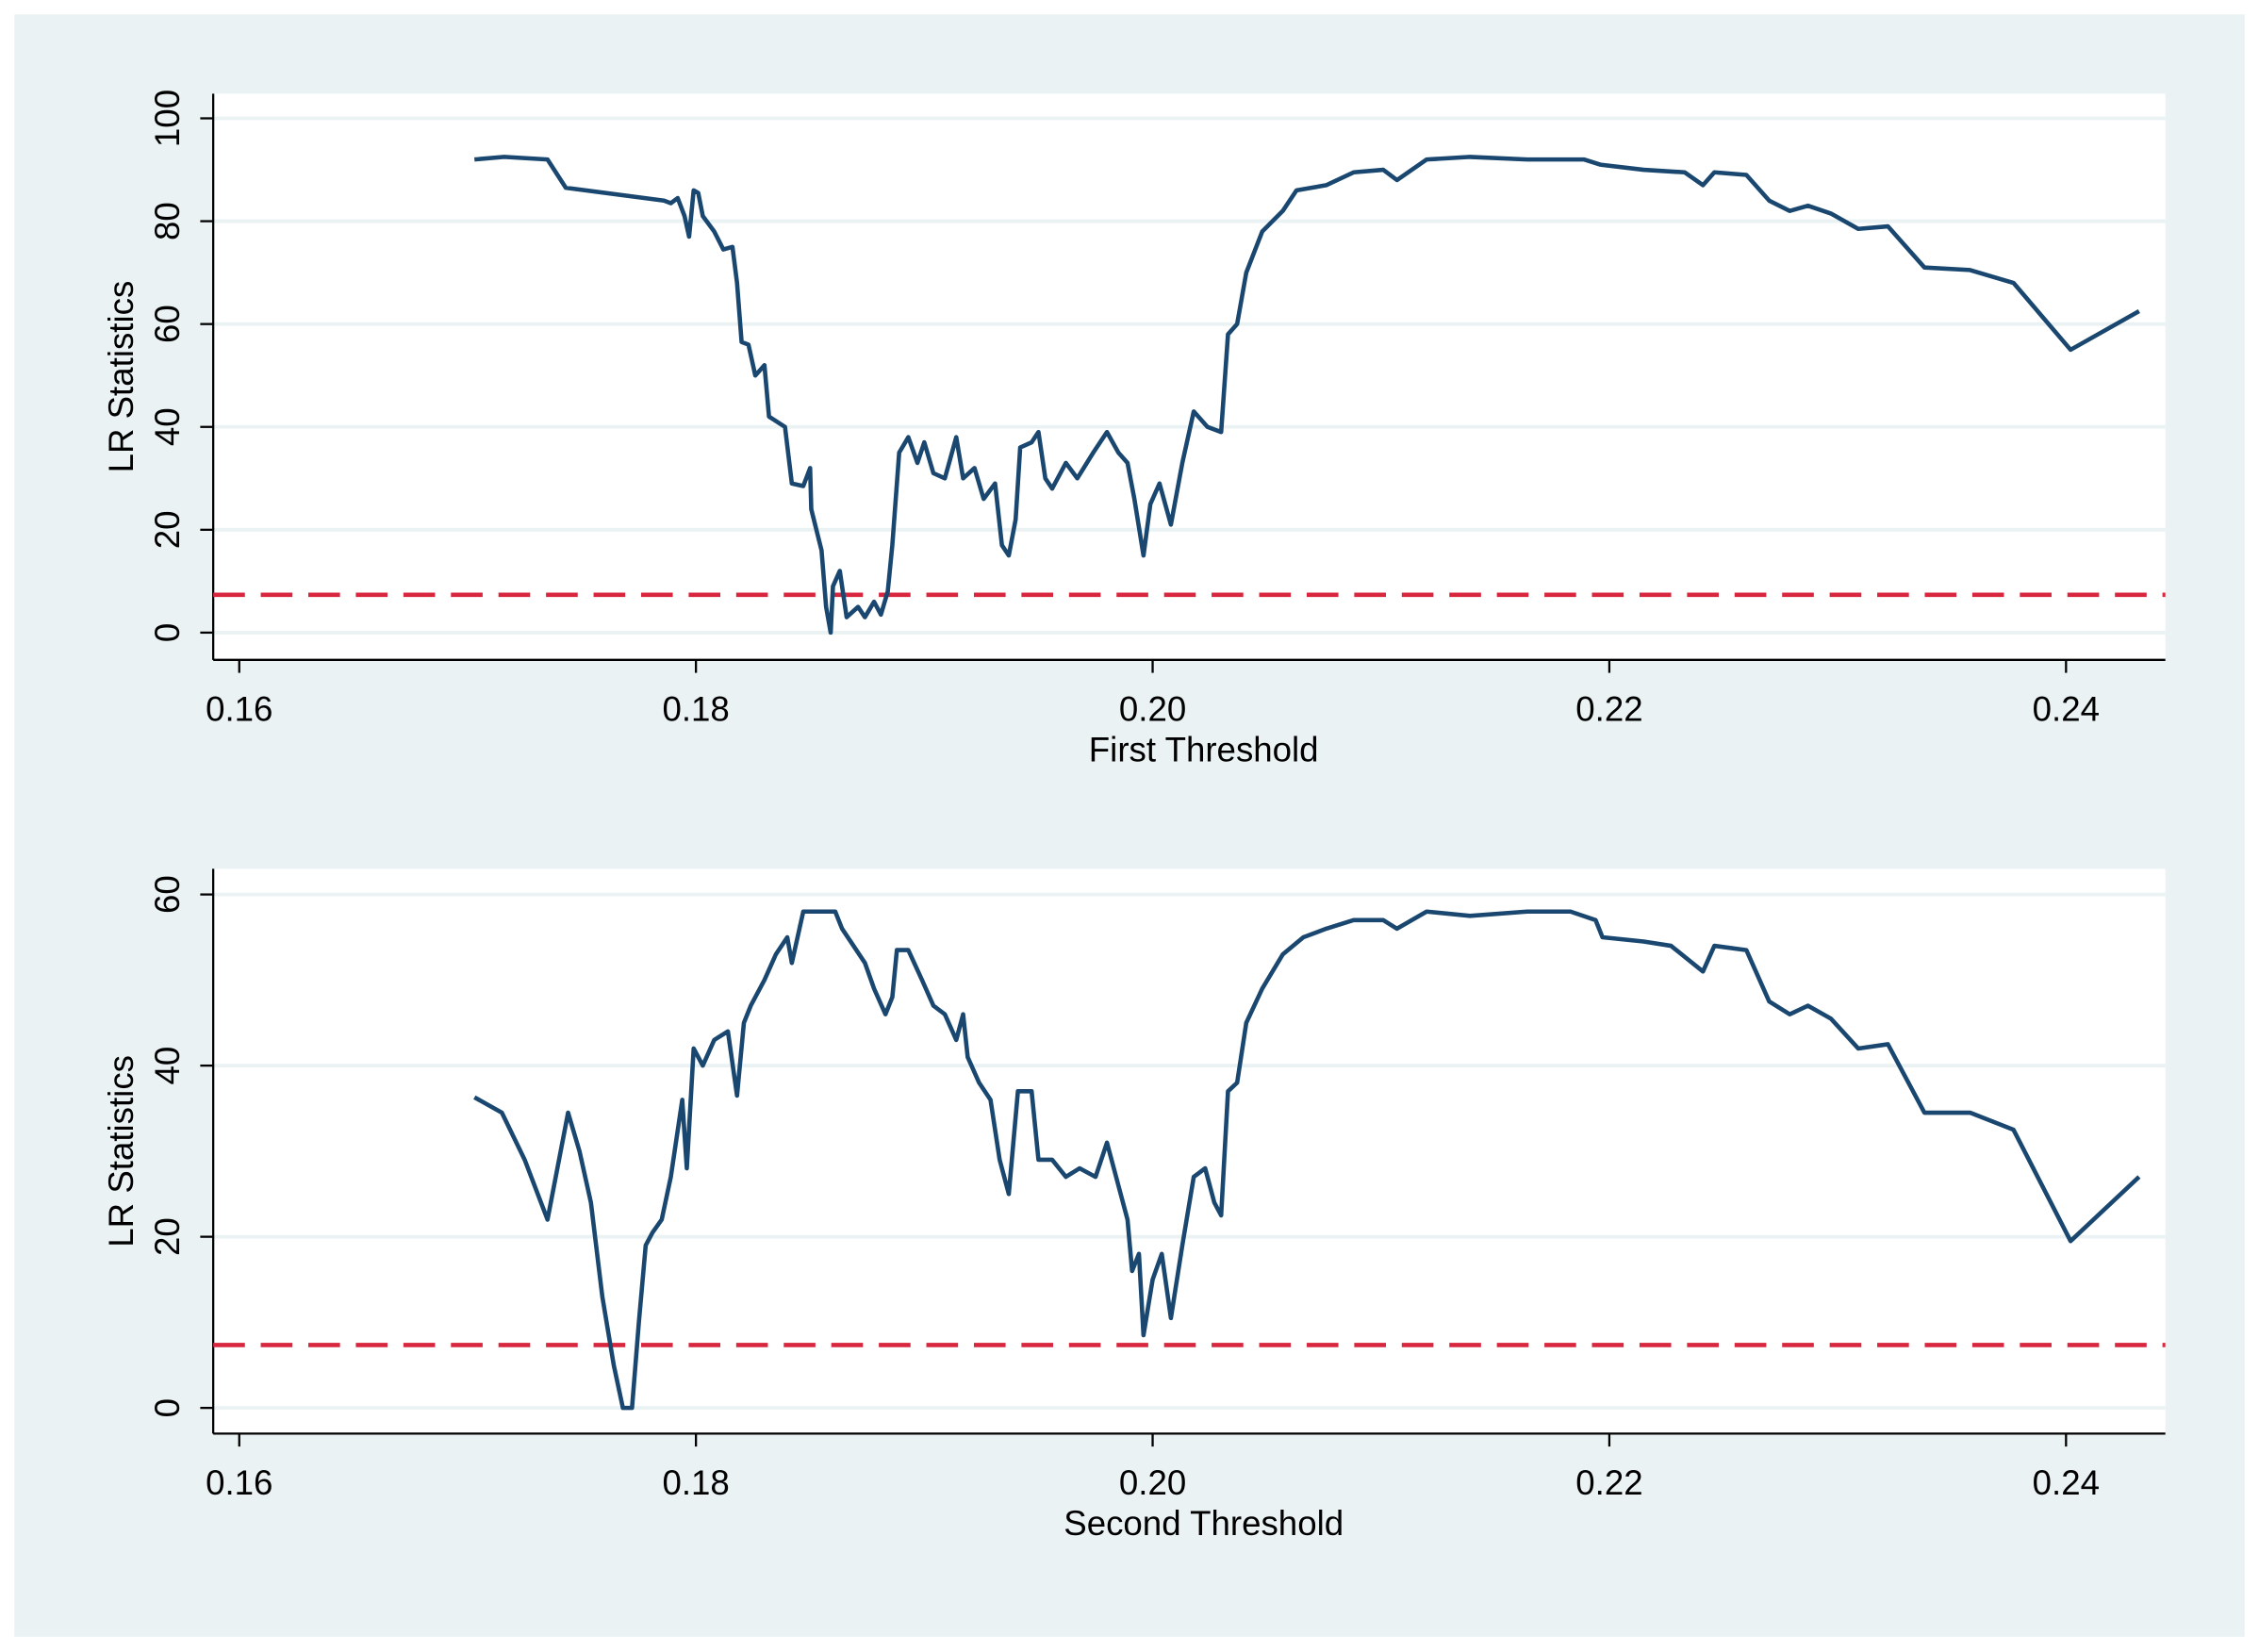 This screenshot has height=1652, width=2259. Describe the element at coordinates (1204, 749) in the screenshot. I see `x-axis-title: First Threshold` at that location.